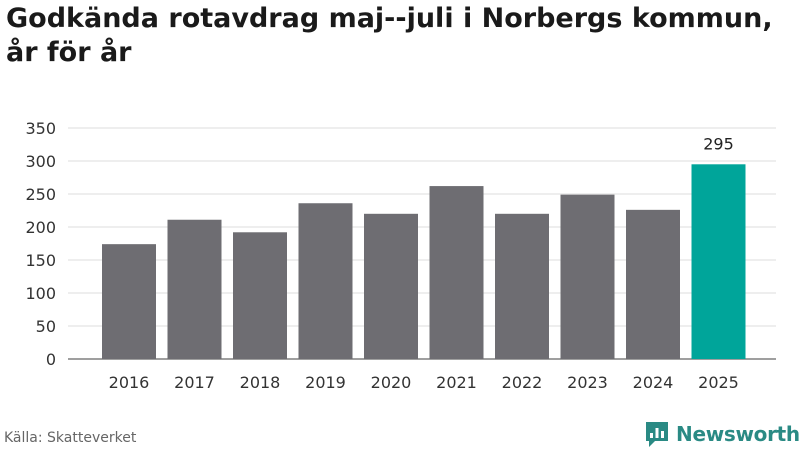 Image resolution: width=800 pixels, height=450 pixels. Describe the element at coordinates (40, 227) in the screenshot. I see `y-tick-label: 200` at that location.